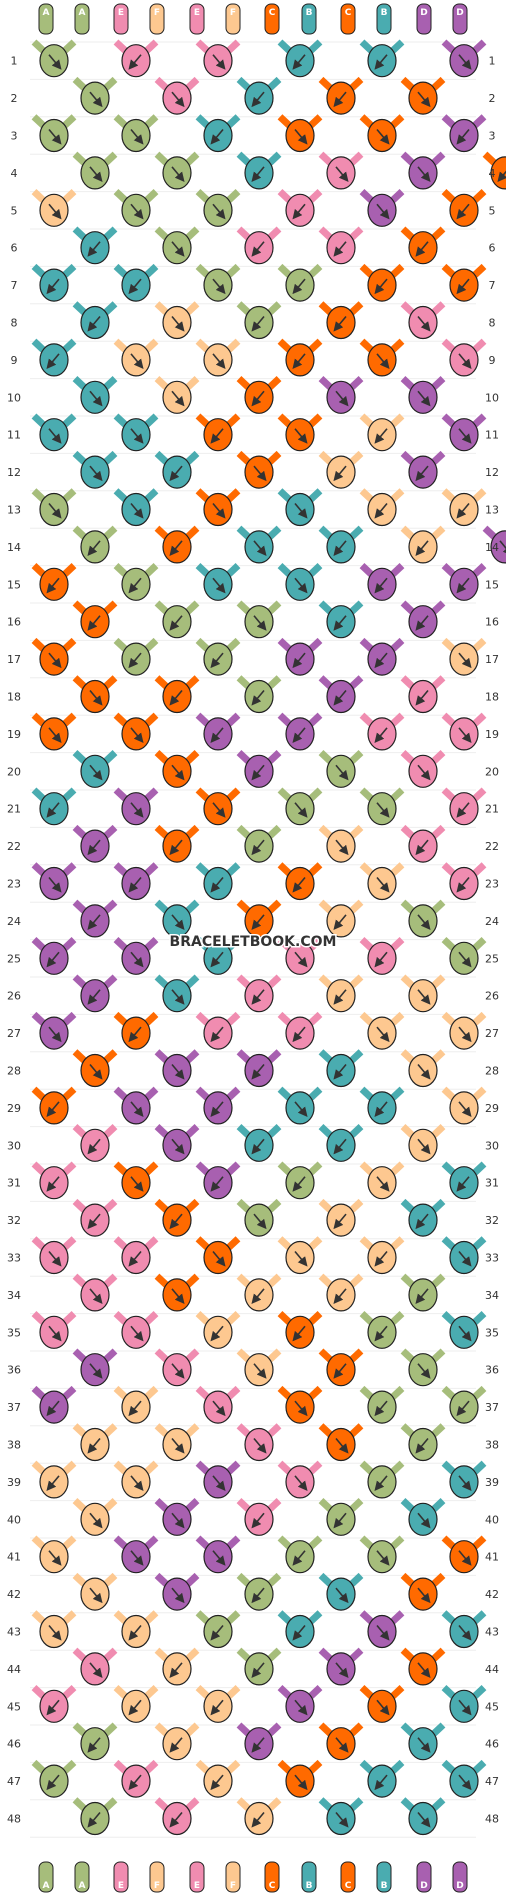  What do you see at coordinates (492, 1706) in the screenshot?
I see `row-number-right: 45` at bounding box center [492, 1706].